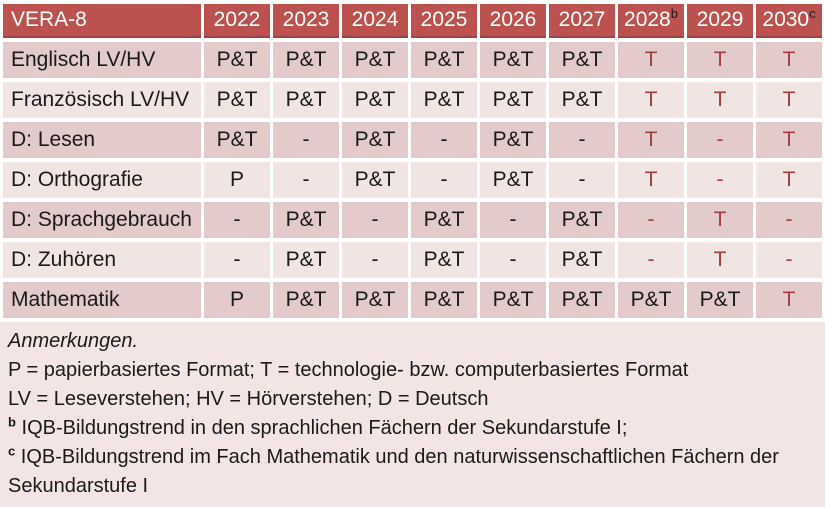  Describe the element at coordinates (444, 21) in the screenshot. I see `year-header-2025: 2025` at that location.